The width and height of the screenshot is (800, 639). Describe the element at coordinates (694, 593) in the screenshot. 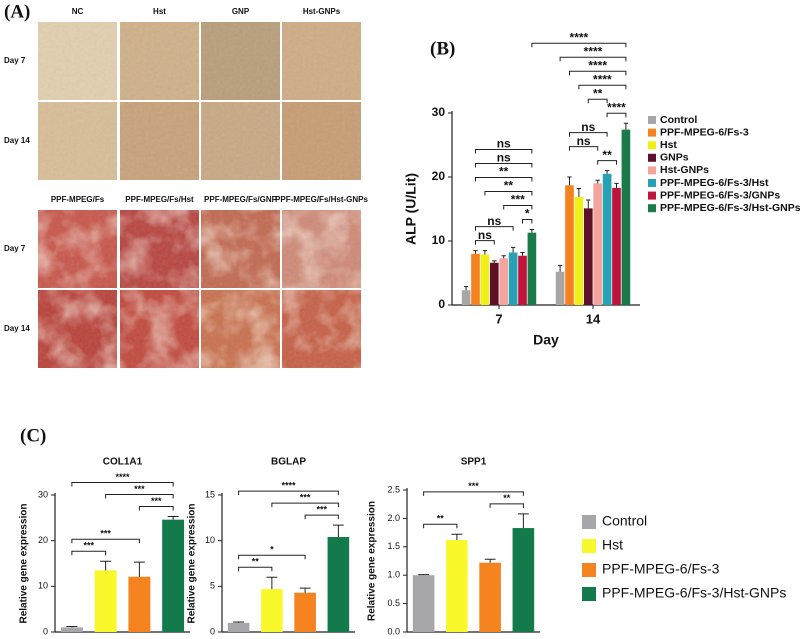

I see `legend-label: PPF-MPEG-6/Fs-3/Hst-GNPs` at that location.